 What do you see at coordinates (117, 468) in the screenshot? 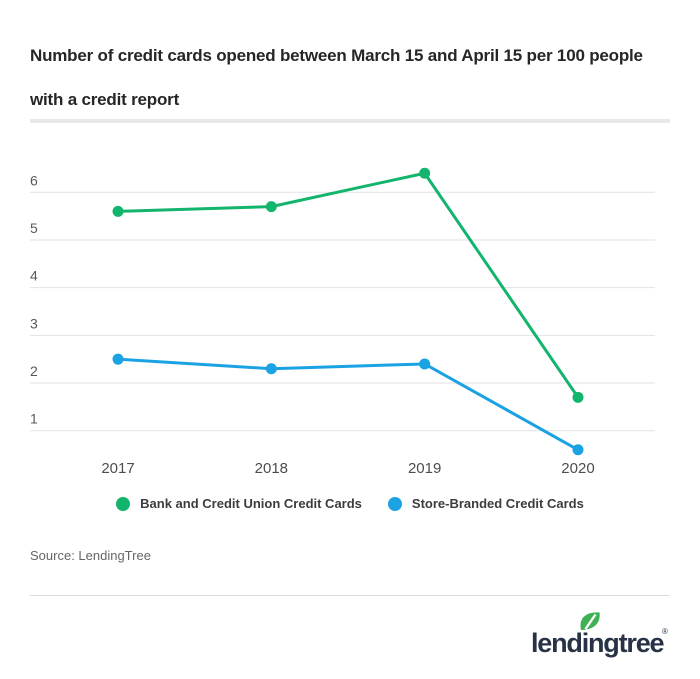
I see `x-axis-tick-label: 2017` at bounding box center [117, 468].